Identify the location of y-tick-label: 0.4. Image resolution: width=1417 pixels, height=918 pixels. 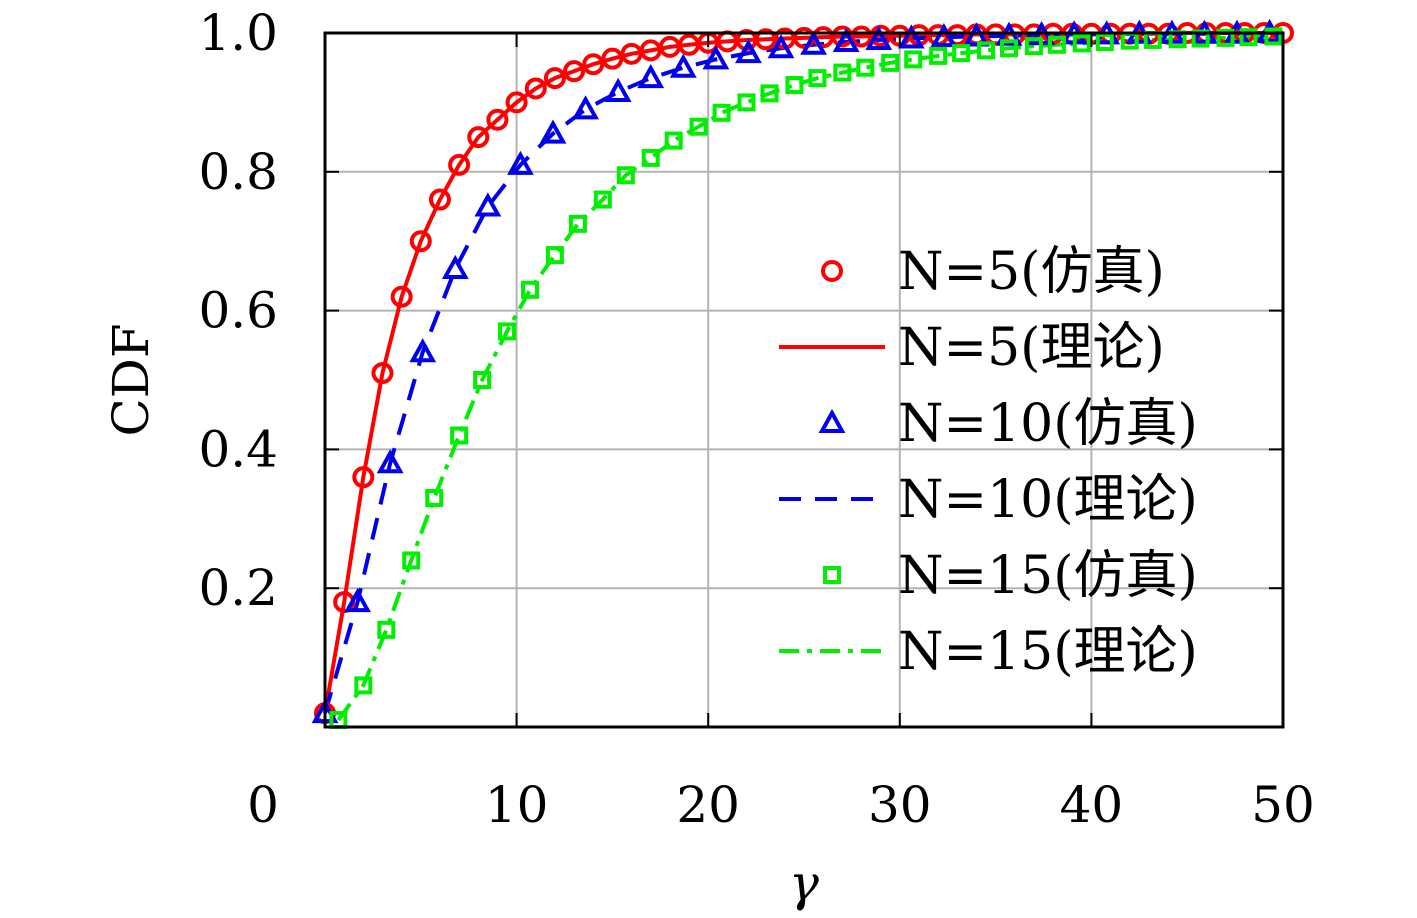
(238, 449).